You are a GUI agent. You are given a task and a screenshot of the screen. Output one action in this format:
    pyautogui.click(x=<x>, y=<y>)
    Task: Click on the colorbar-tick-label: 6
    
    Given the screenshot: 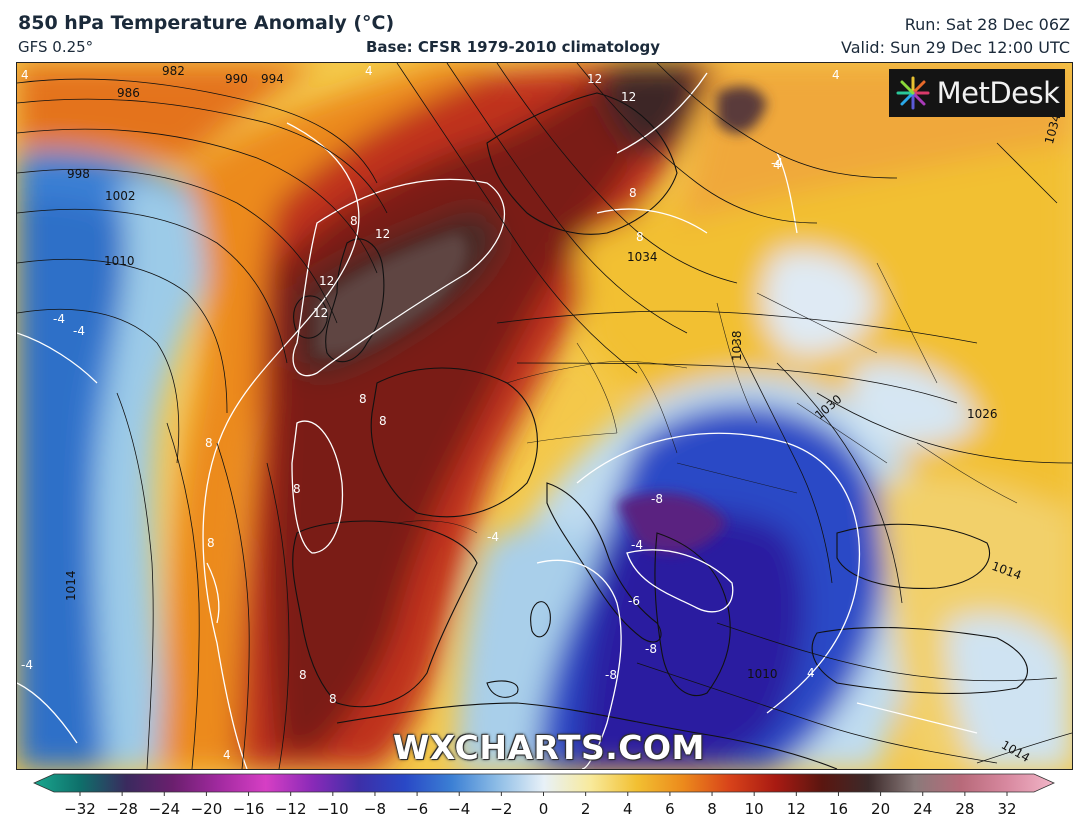 What is the action you would take?
    pyautogui.click(x=670, y=809)
    